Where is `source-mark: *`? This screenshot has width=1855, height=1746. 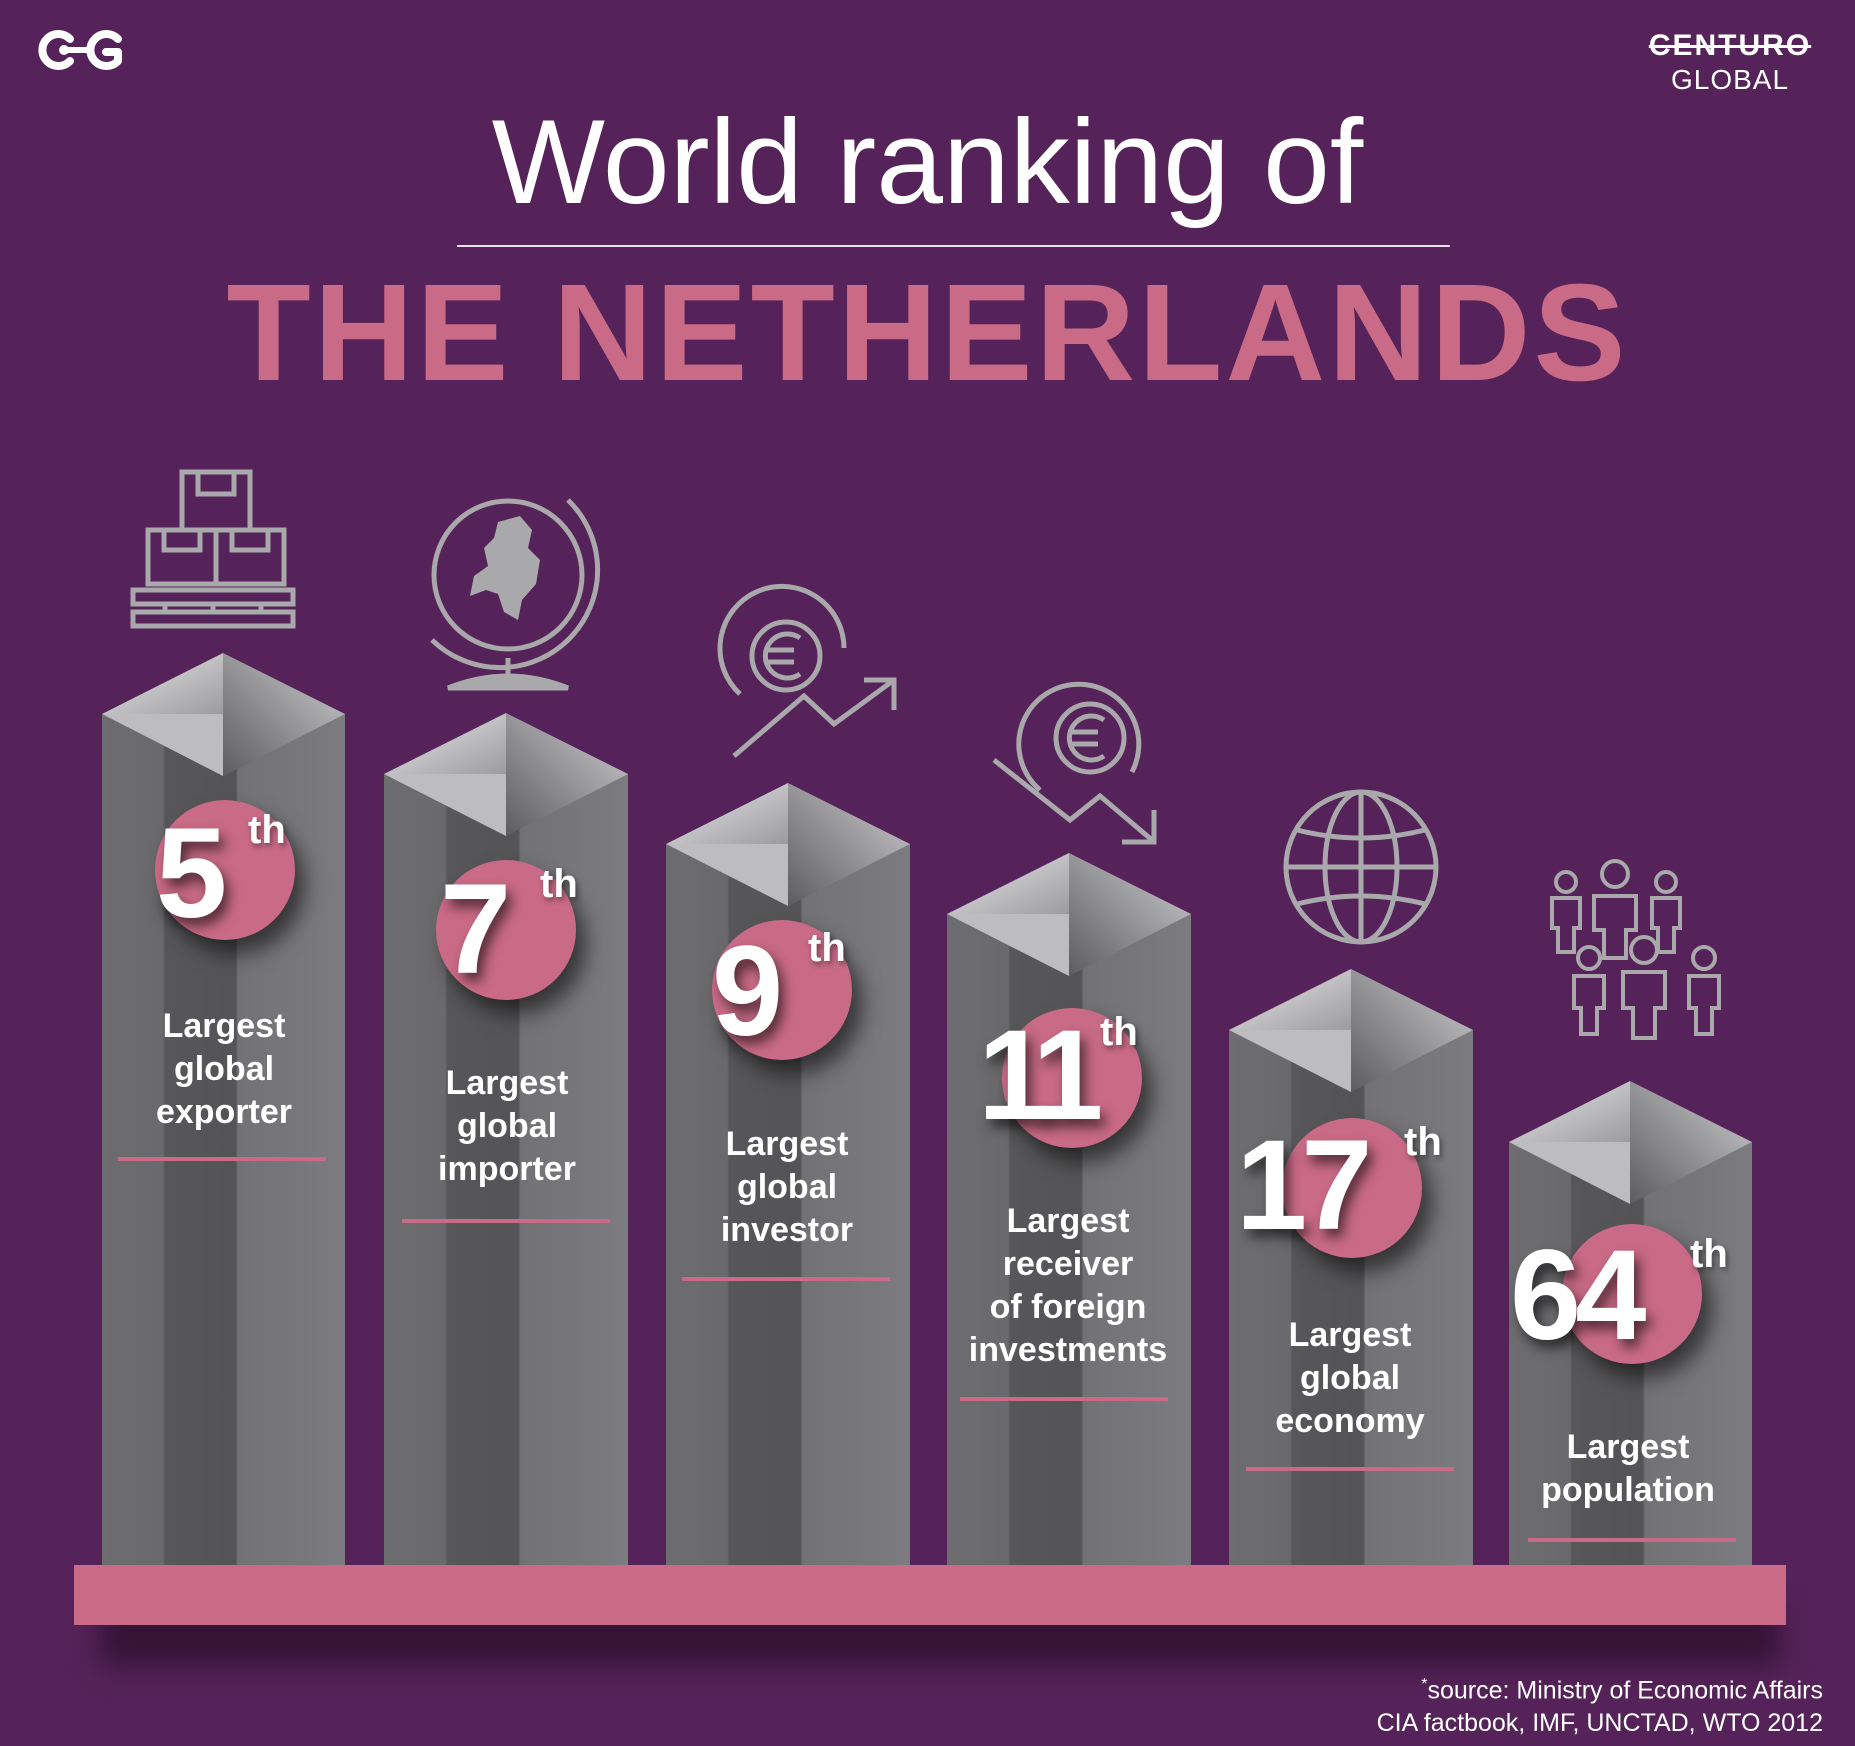
source-mark: * is located at coordinates (1424, 1684).